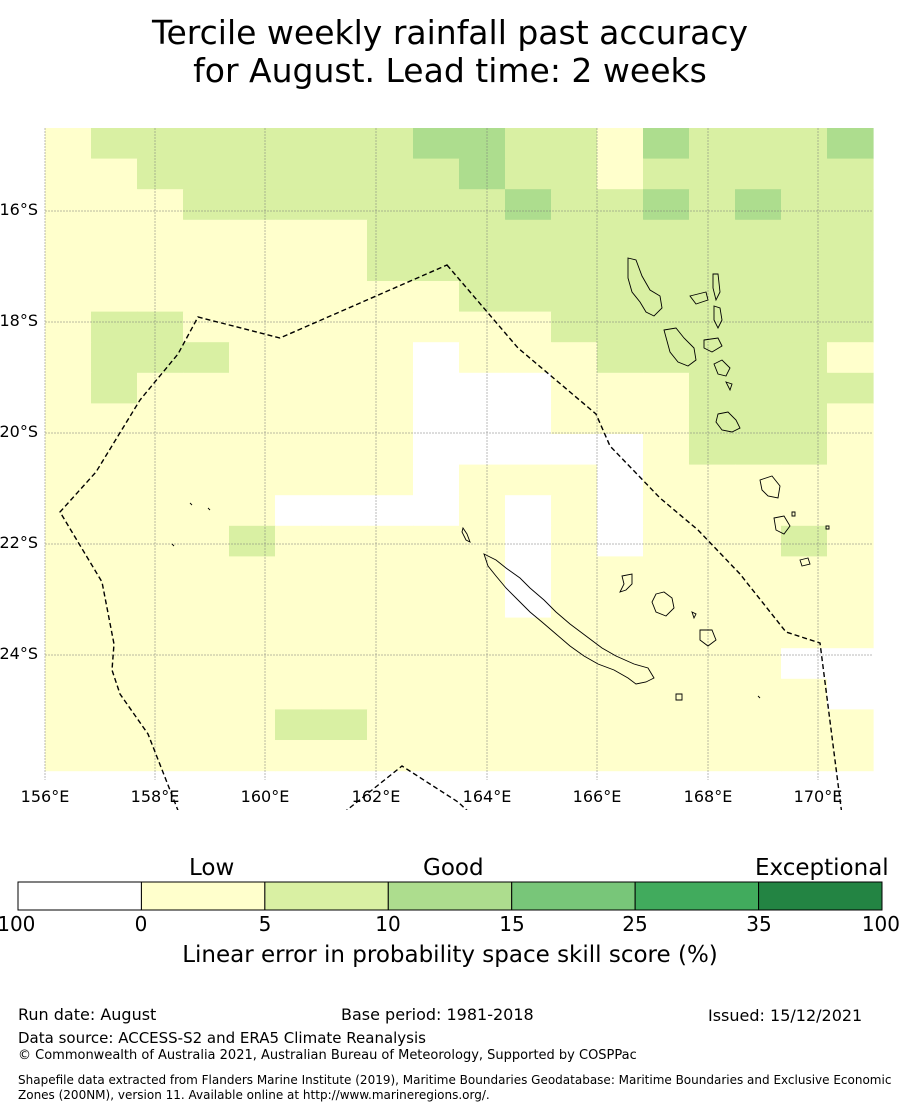 The height and width of the screenshot is (1110, 900). Describe the element at coordinates (663, 604) in the screenshot. I see `lifou-coast` at that location.